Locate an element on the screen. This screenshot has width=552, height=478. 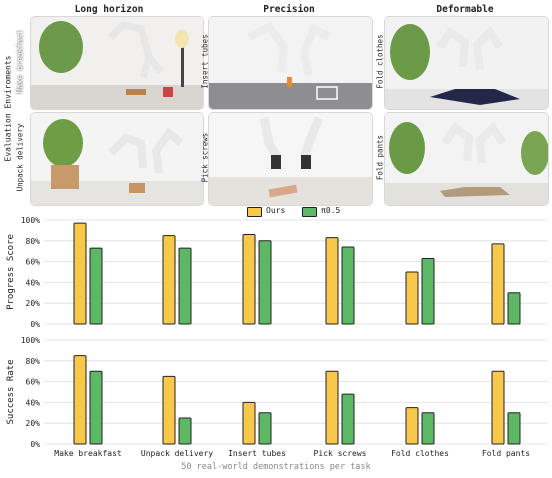
footer-caption: 50 real-world demonstrations per task is located at coordinates (276, 467).